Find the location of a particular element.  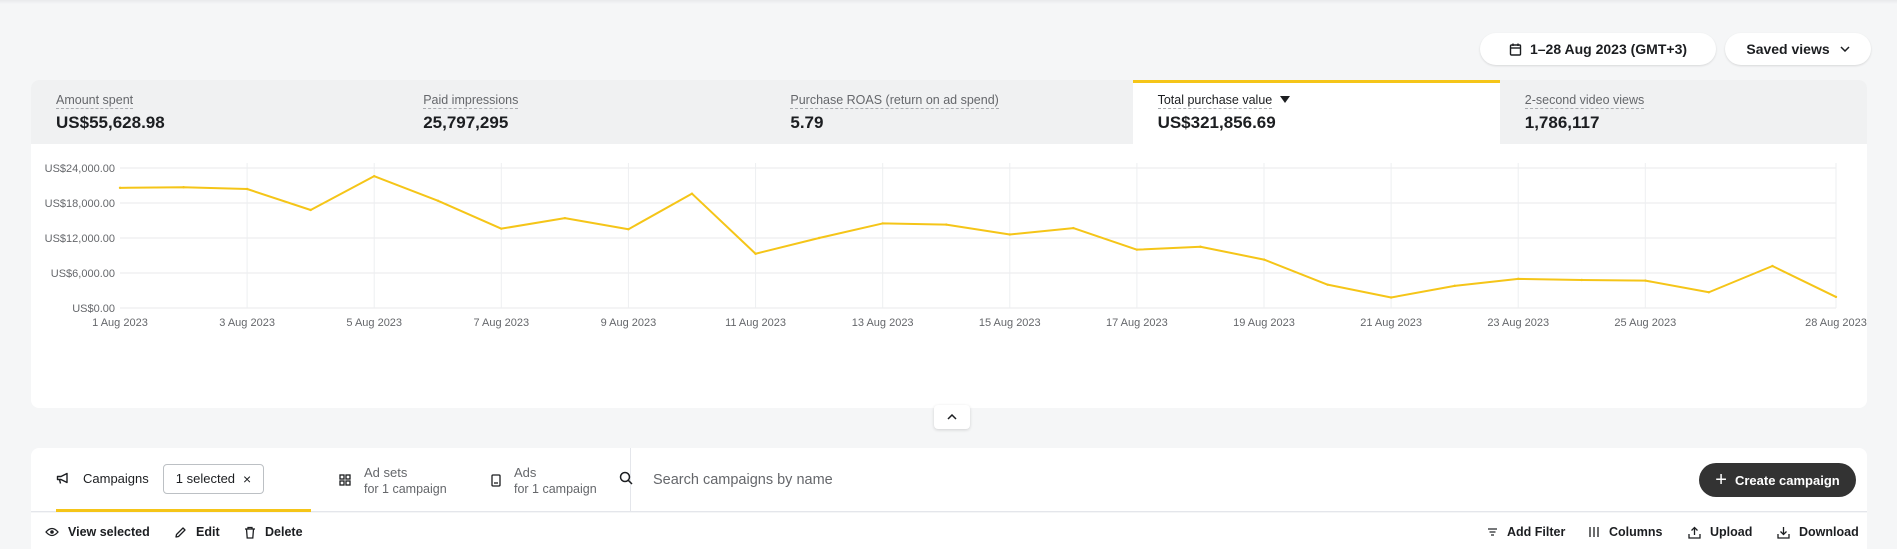

eye-icon is located at coordinates (52, 532).